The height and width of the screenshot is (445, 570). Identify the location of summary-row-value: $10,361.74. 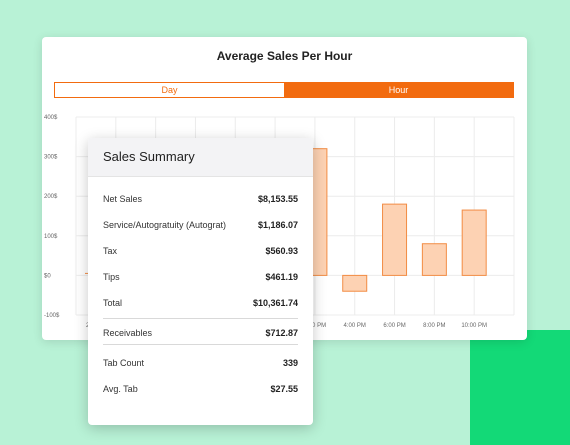
(275, 303).